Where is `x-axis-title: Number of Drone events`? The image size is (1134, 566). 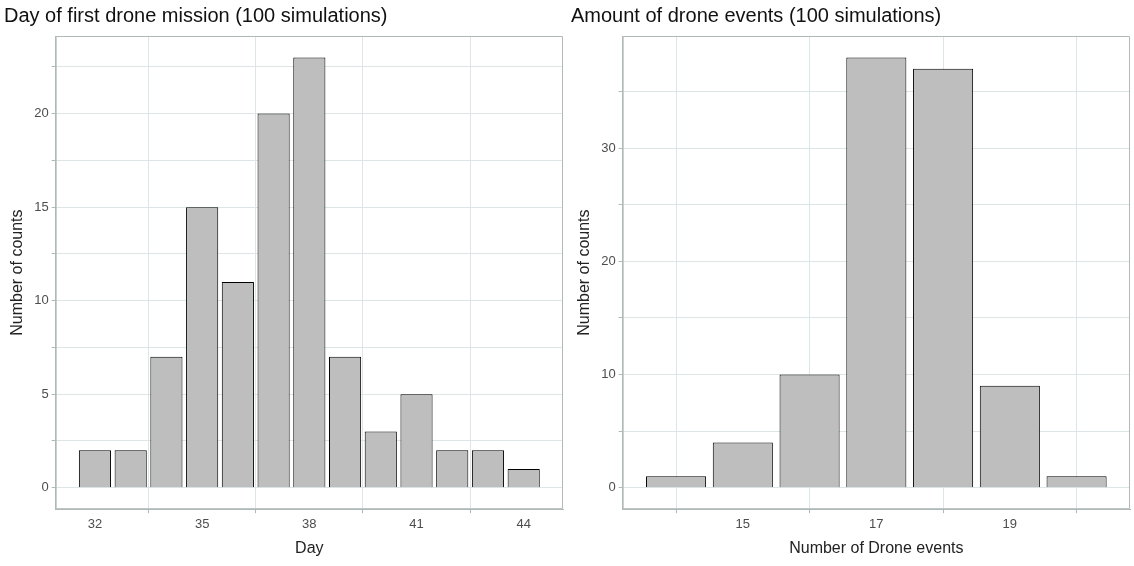
x-axis-title: Number of Drone events is located at coordinates (876, 547).